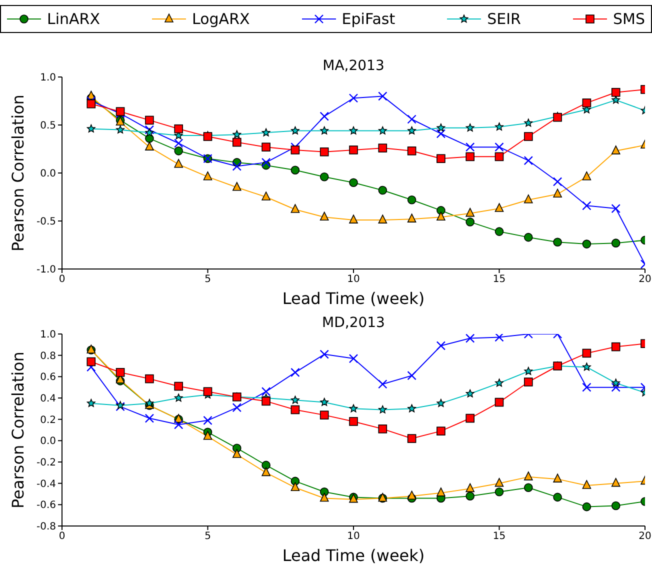 Image resolution: width=652 pixels, height=572 pixels. I want to click on y-tick-label: 0.8, so click(48, 356).